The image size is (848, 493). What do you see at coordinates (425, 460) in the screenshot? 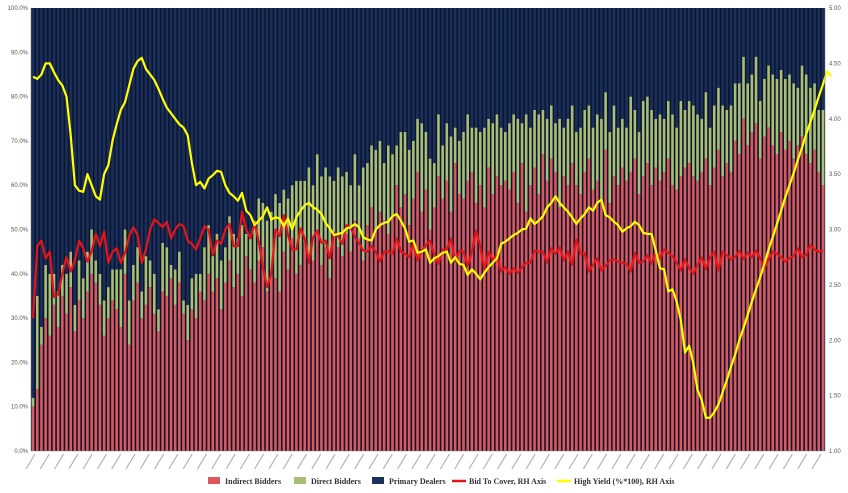
I see `x-axis` at bounding box center [425, 460].